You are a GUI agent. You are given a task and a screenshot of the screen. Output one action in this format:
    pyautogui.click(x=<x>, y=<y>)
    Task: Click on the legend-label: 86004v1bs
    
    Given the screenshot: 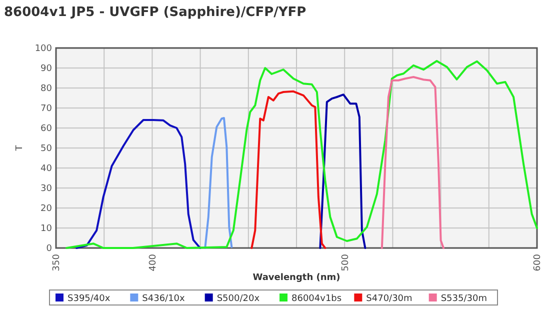 What is the action you would take?
    pyautogui.click(x=317, y=299)
    